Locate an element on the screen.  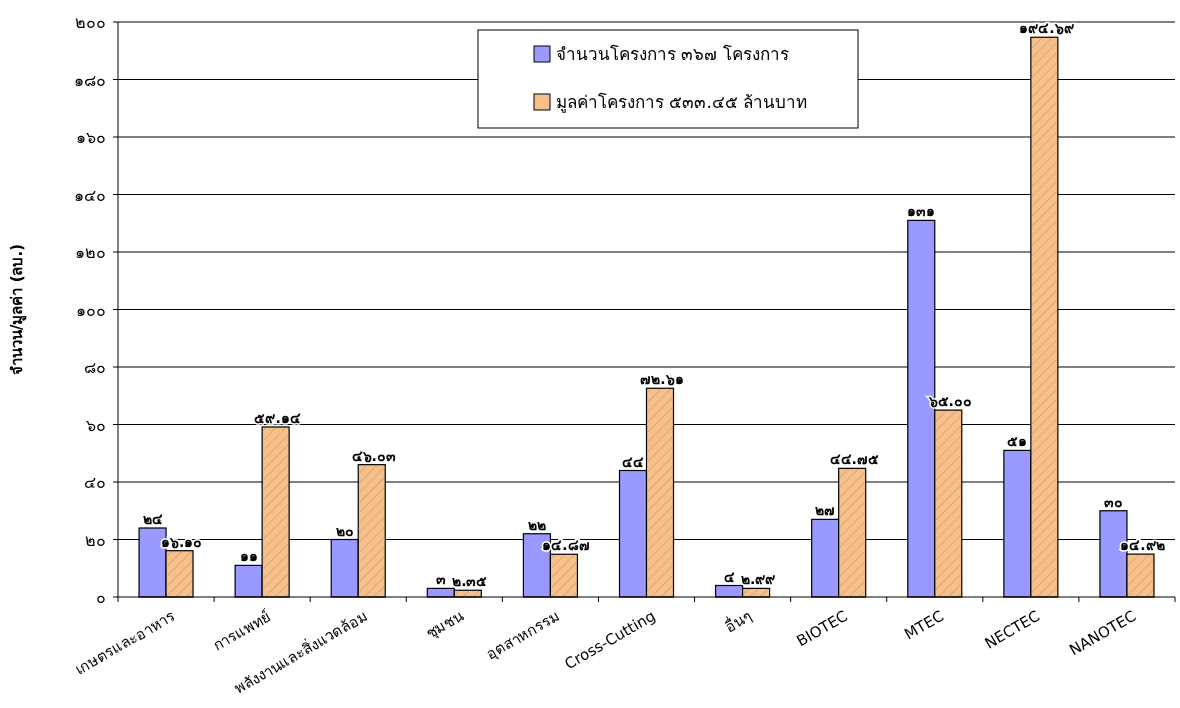
data-label: ๒๗ is located at coordinates (825, 510).